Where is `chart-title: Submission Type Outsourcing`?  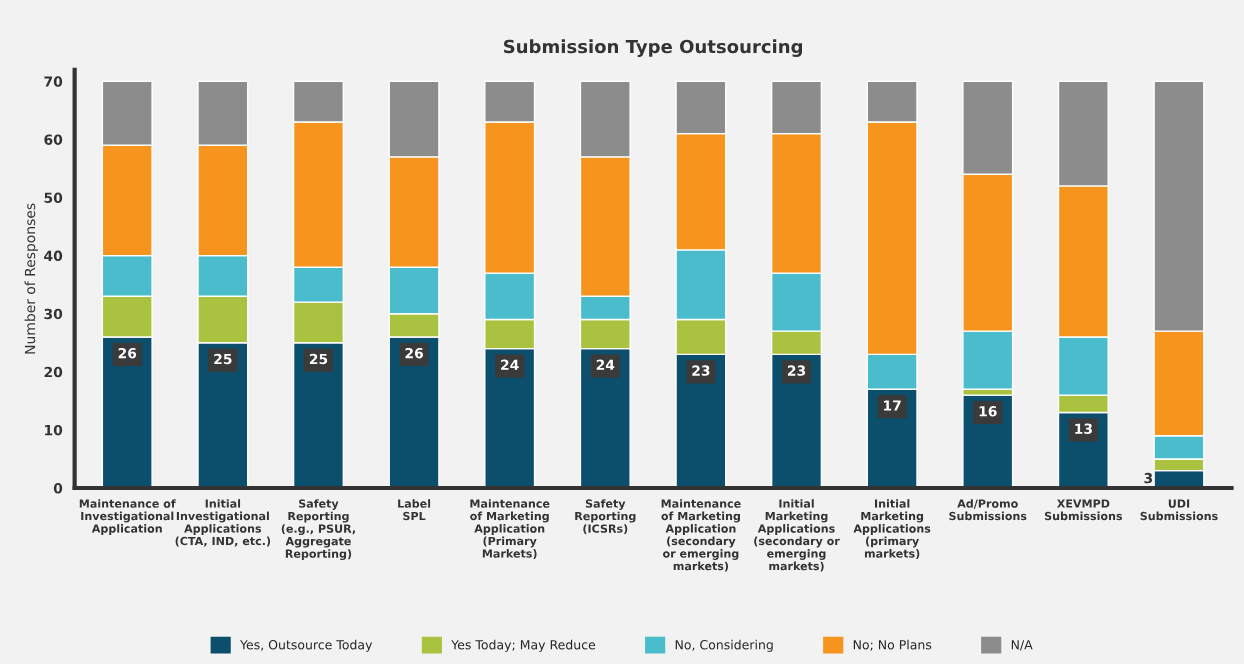 chart-title: Submission Type Outsourcing is located at coordinates (652, 48).